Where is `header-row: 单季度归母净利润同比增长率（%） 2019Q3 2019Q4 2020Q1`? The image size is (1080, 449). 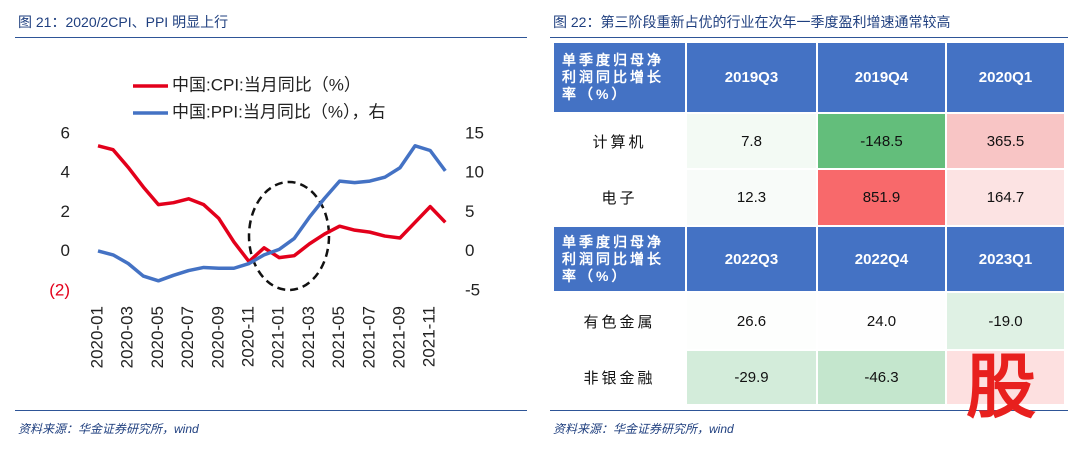 header-row: 单季度归母净利润同比增长率（%） 2019Q3 2019Q4 2020Q1 is located at coordinates (809, 77).